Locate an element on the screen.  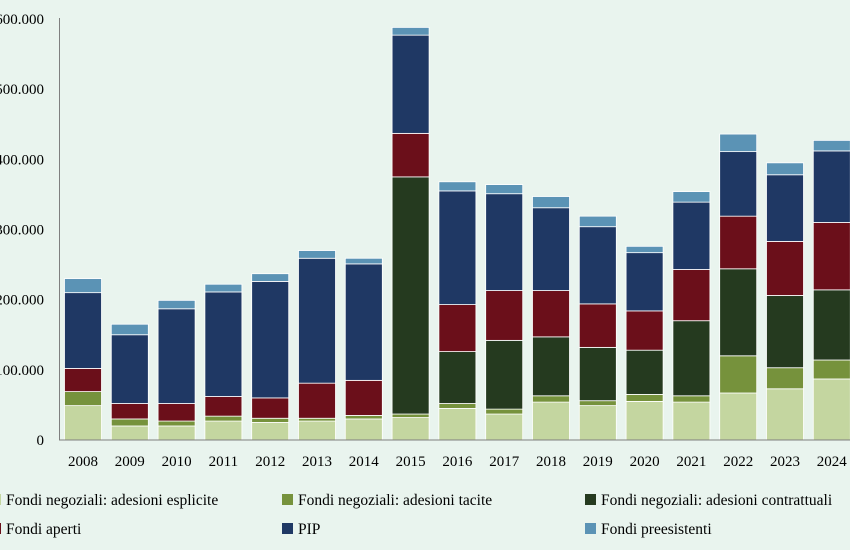
x-tick-label: 2015 is located at coordinates (411, 462).